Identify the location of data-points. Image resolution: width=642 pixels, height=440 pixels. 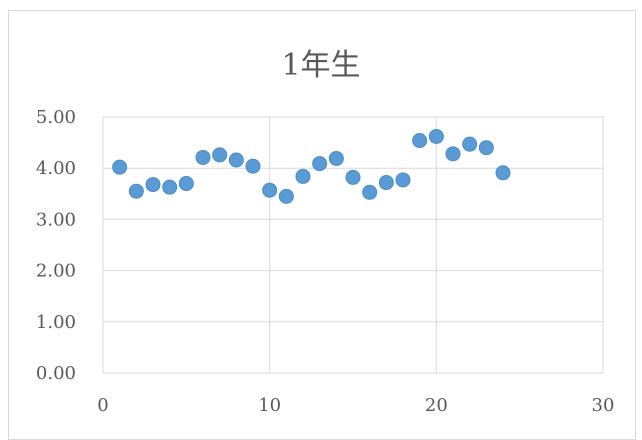
(311, 166).